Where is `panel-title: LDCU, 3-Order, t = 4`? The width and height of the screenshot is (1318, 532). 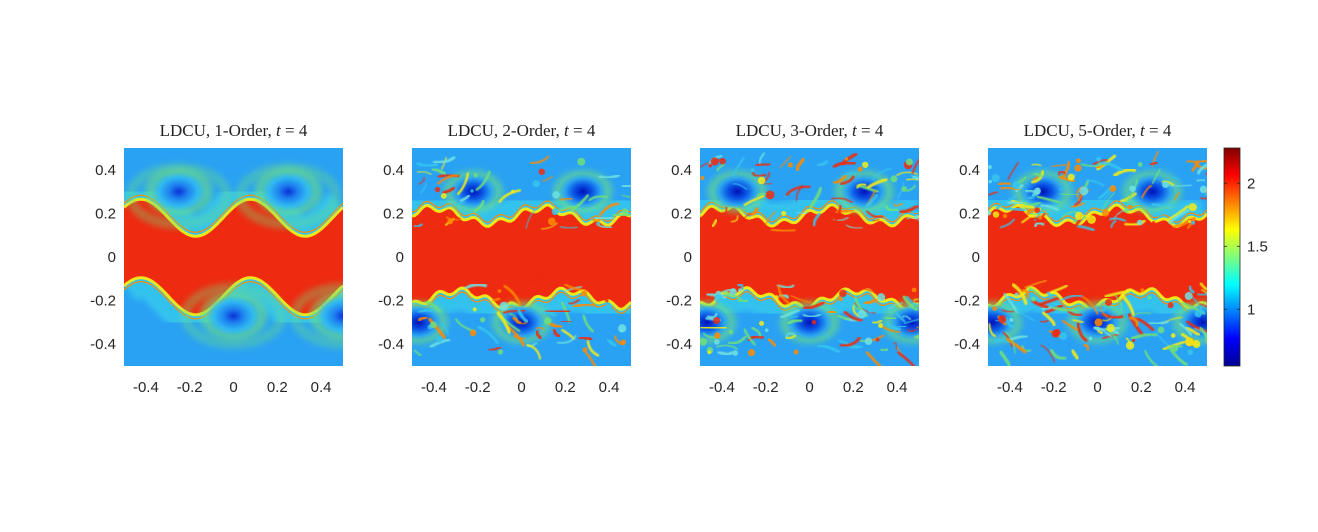
panel-title: LDCU, 3-Order, t = 4 is located at coordinates (810, 130).